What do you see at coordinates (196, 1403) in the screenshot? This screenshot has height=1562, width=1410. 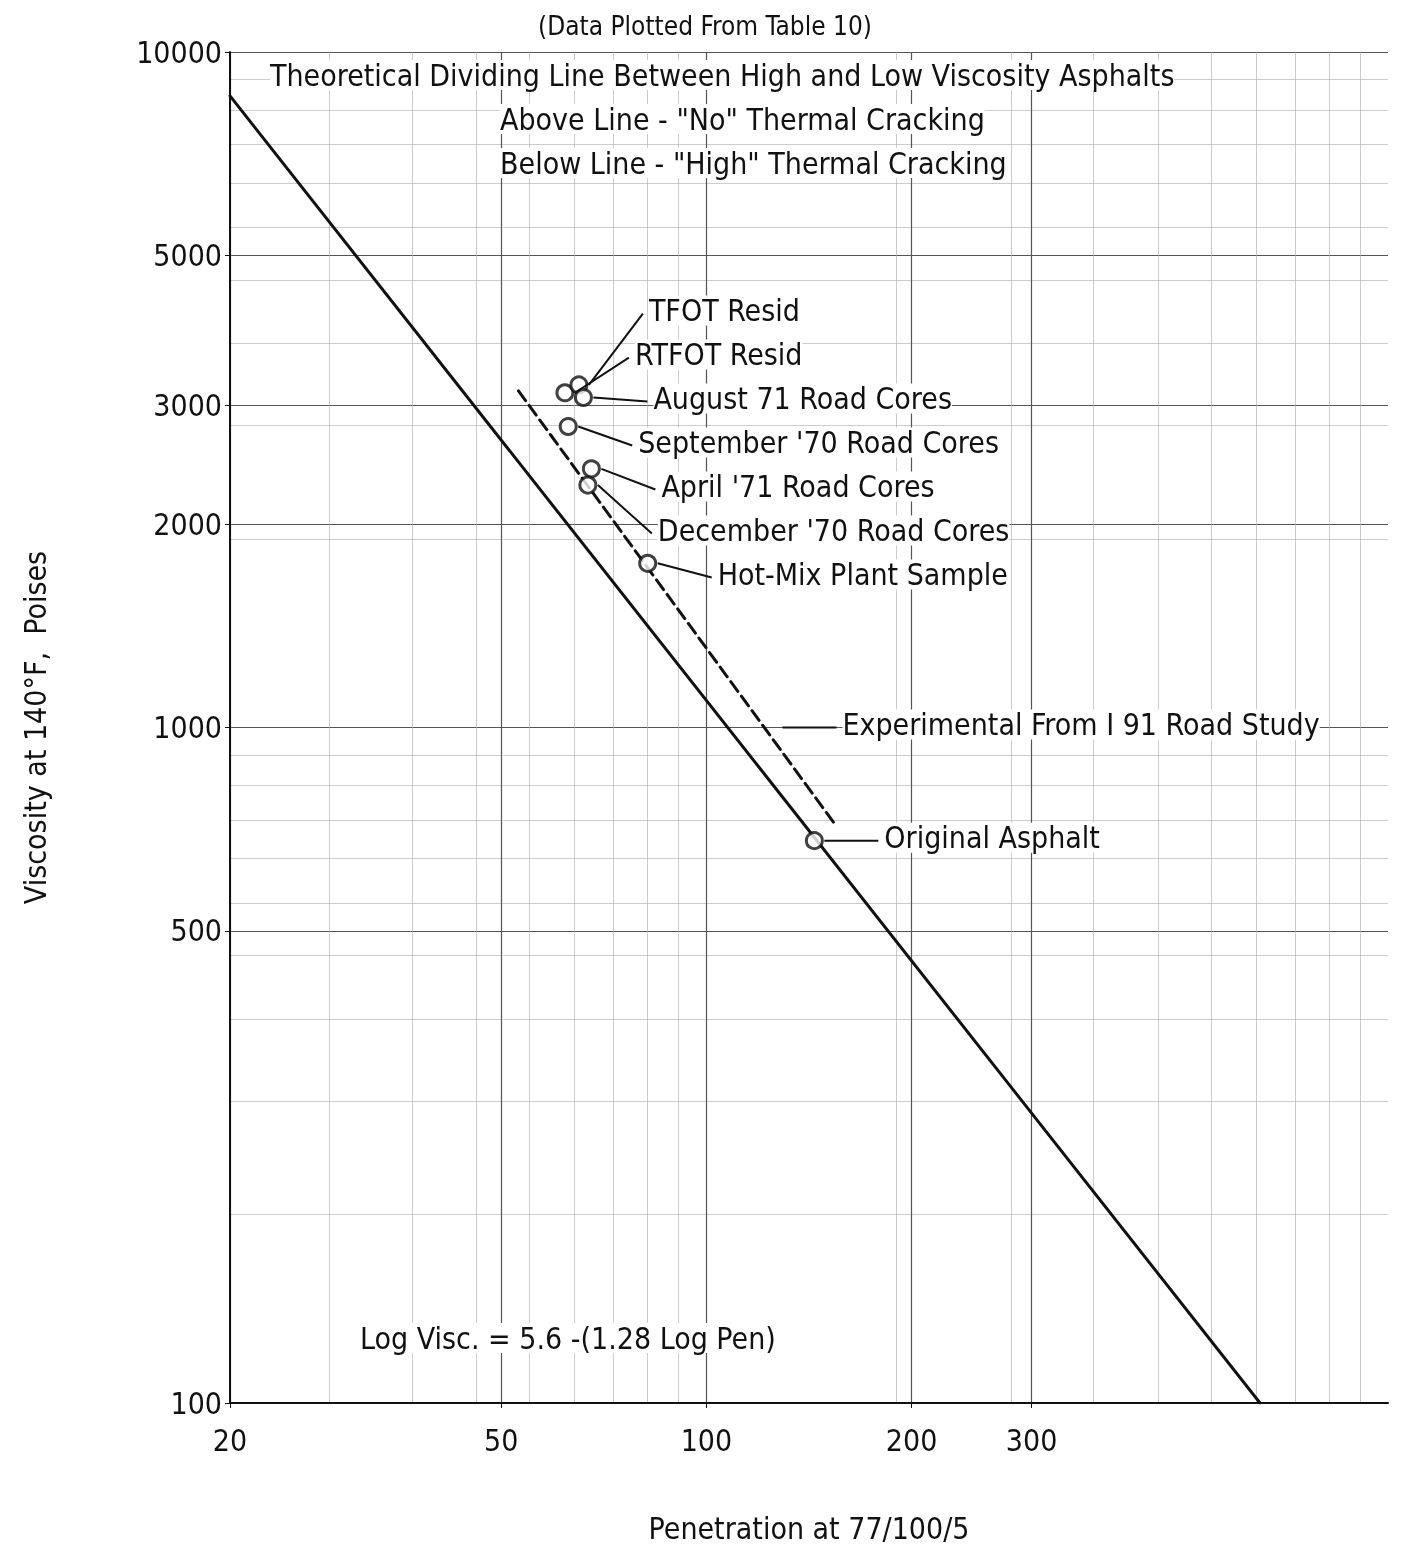 I see `y-tick-label: 100` at bounding box center [196, 1403].